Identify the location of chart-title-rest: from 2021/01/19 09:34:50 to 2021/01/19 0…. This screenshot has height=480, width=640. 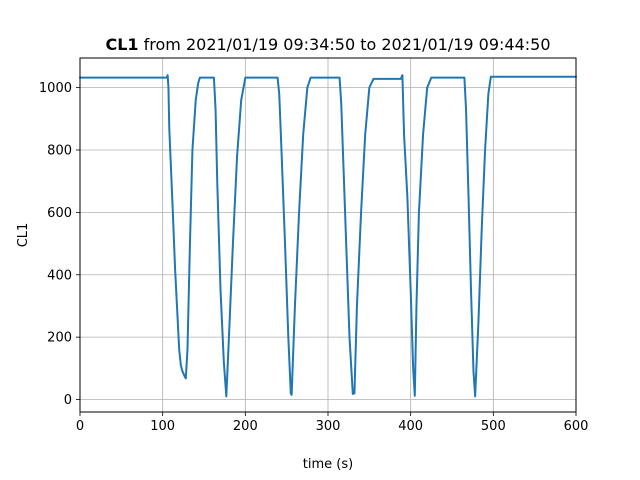
(345, 44).